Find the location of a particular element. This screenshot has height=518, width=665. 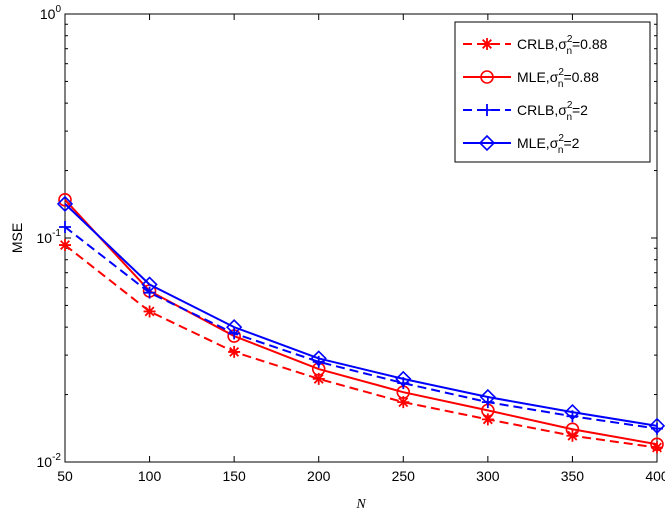

y-axis-label: MSE is located at coordinates (17, 238).